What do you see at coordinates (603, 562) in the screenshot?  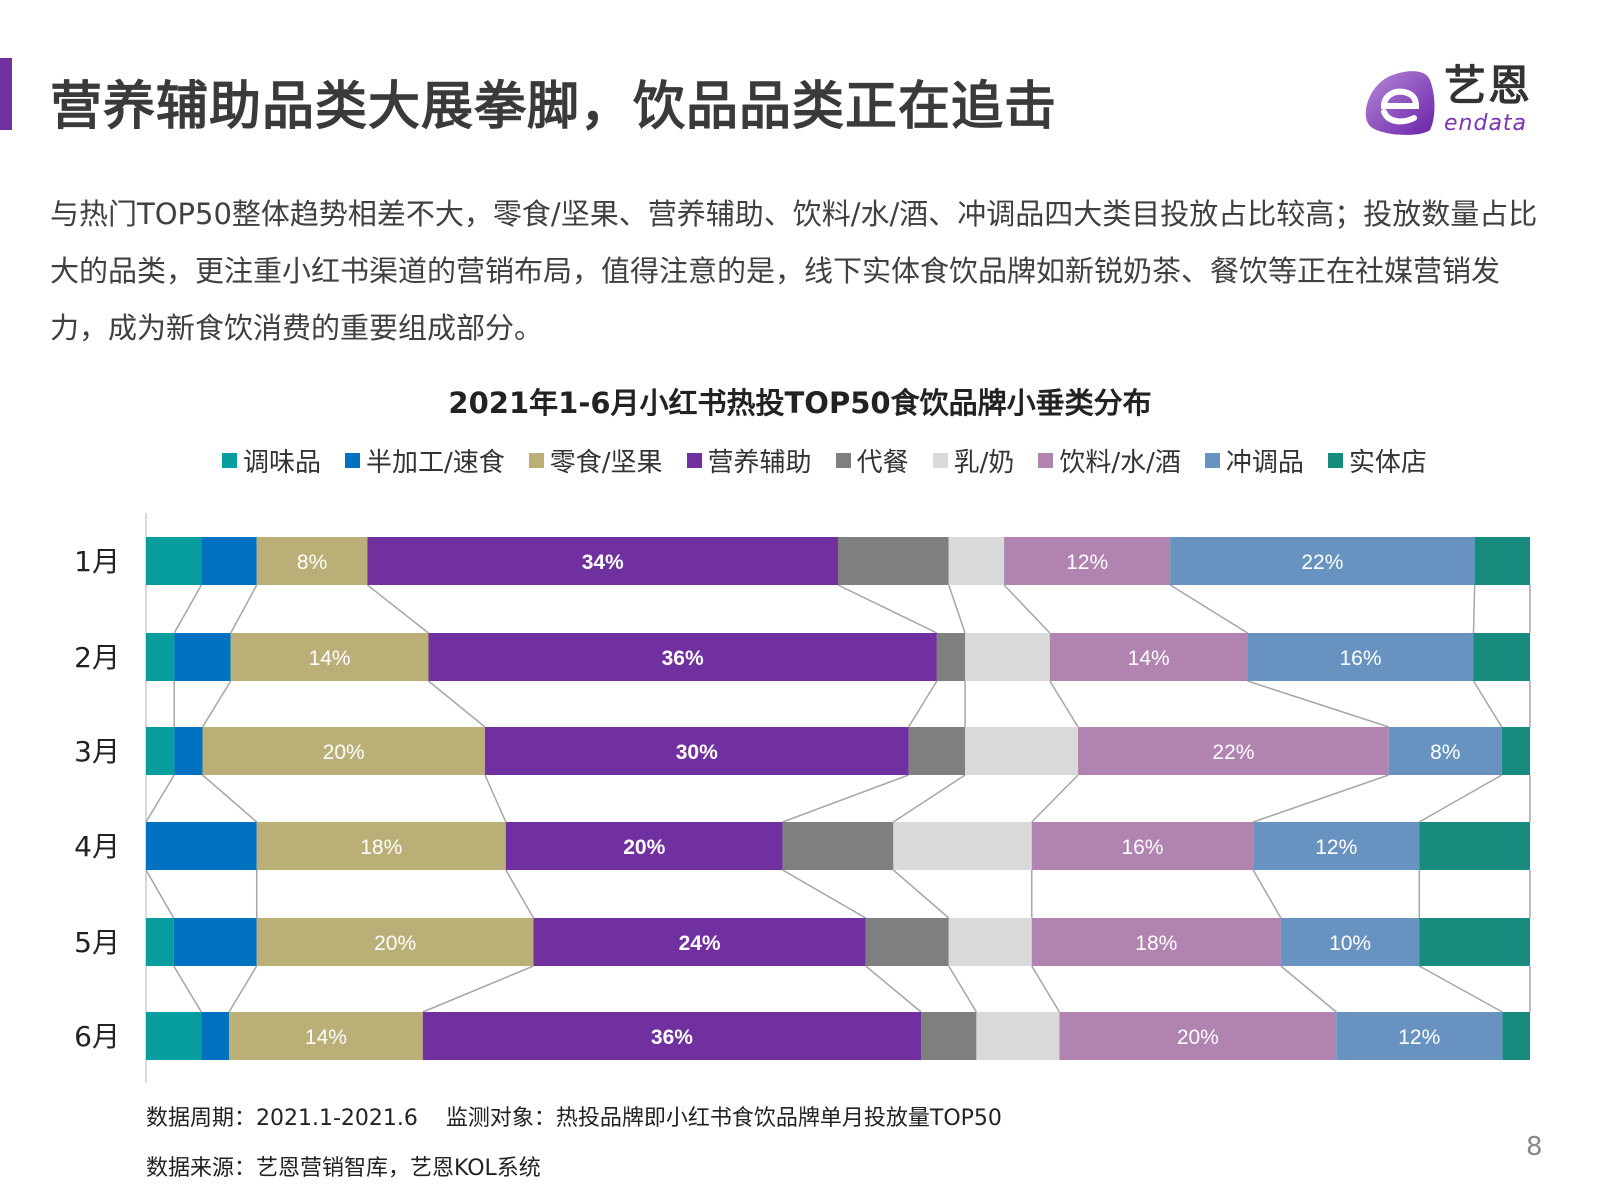 I see `data-label: 34%` at bounding box center [603, 562].